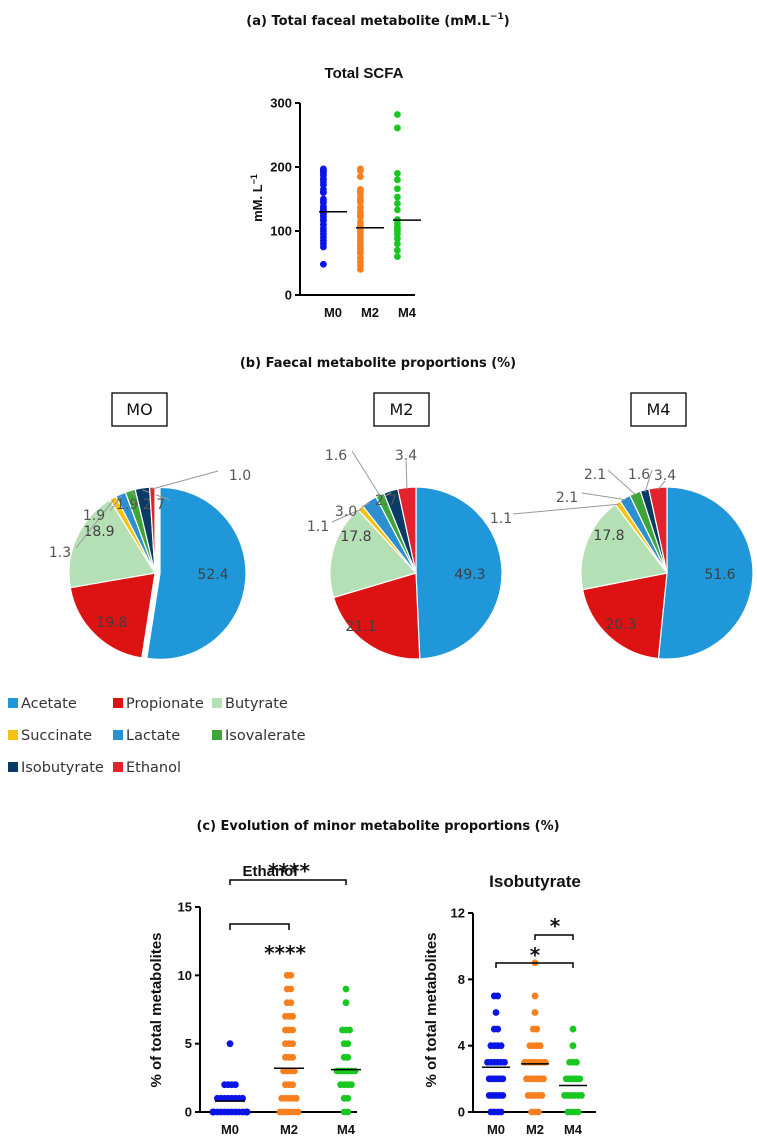 The image size is (757, 1143). What do you see at coordinates (407, 312) in the screenshot?
I see `total_scfa-x-tick-label: M4` at bounding box center [407, 312].